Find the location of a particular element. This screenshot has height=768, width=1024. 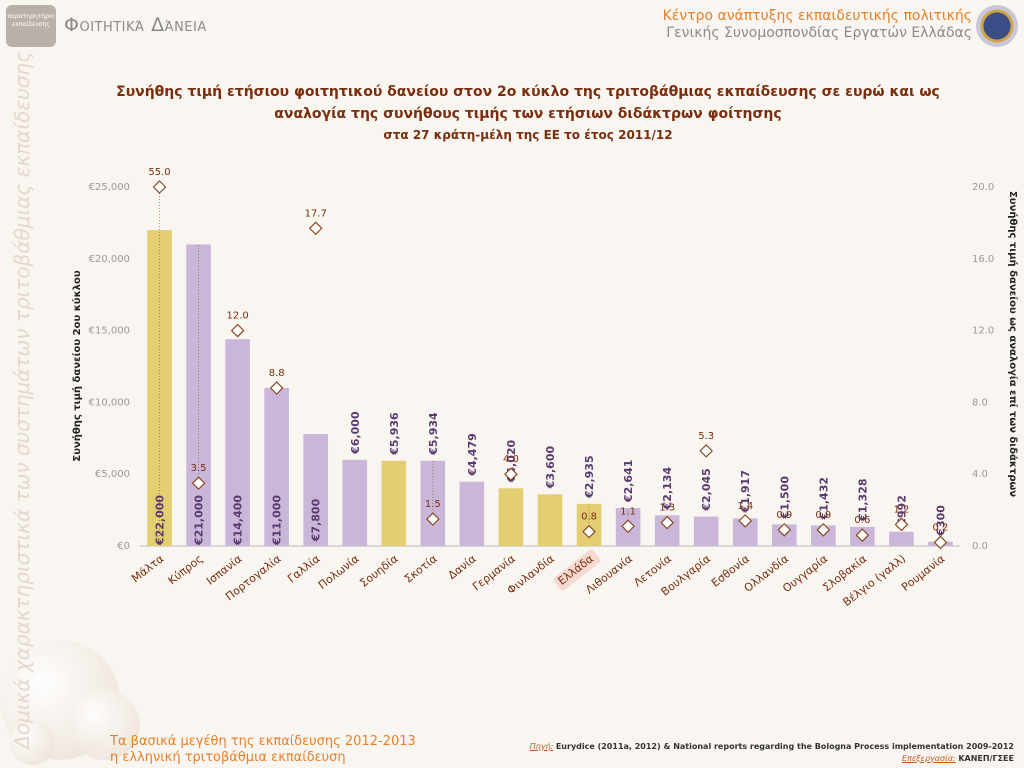

bar-value-label: €22,000 is located at coordinates (160, 520).